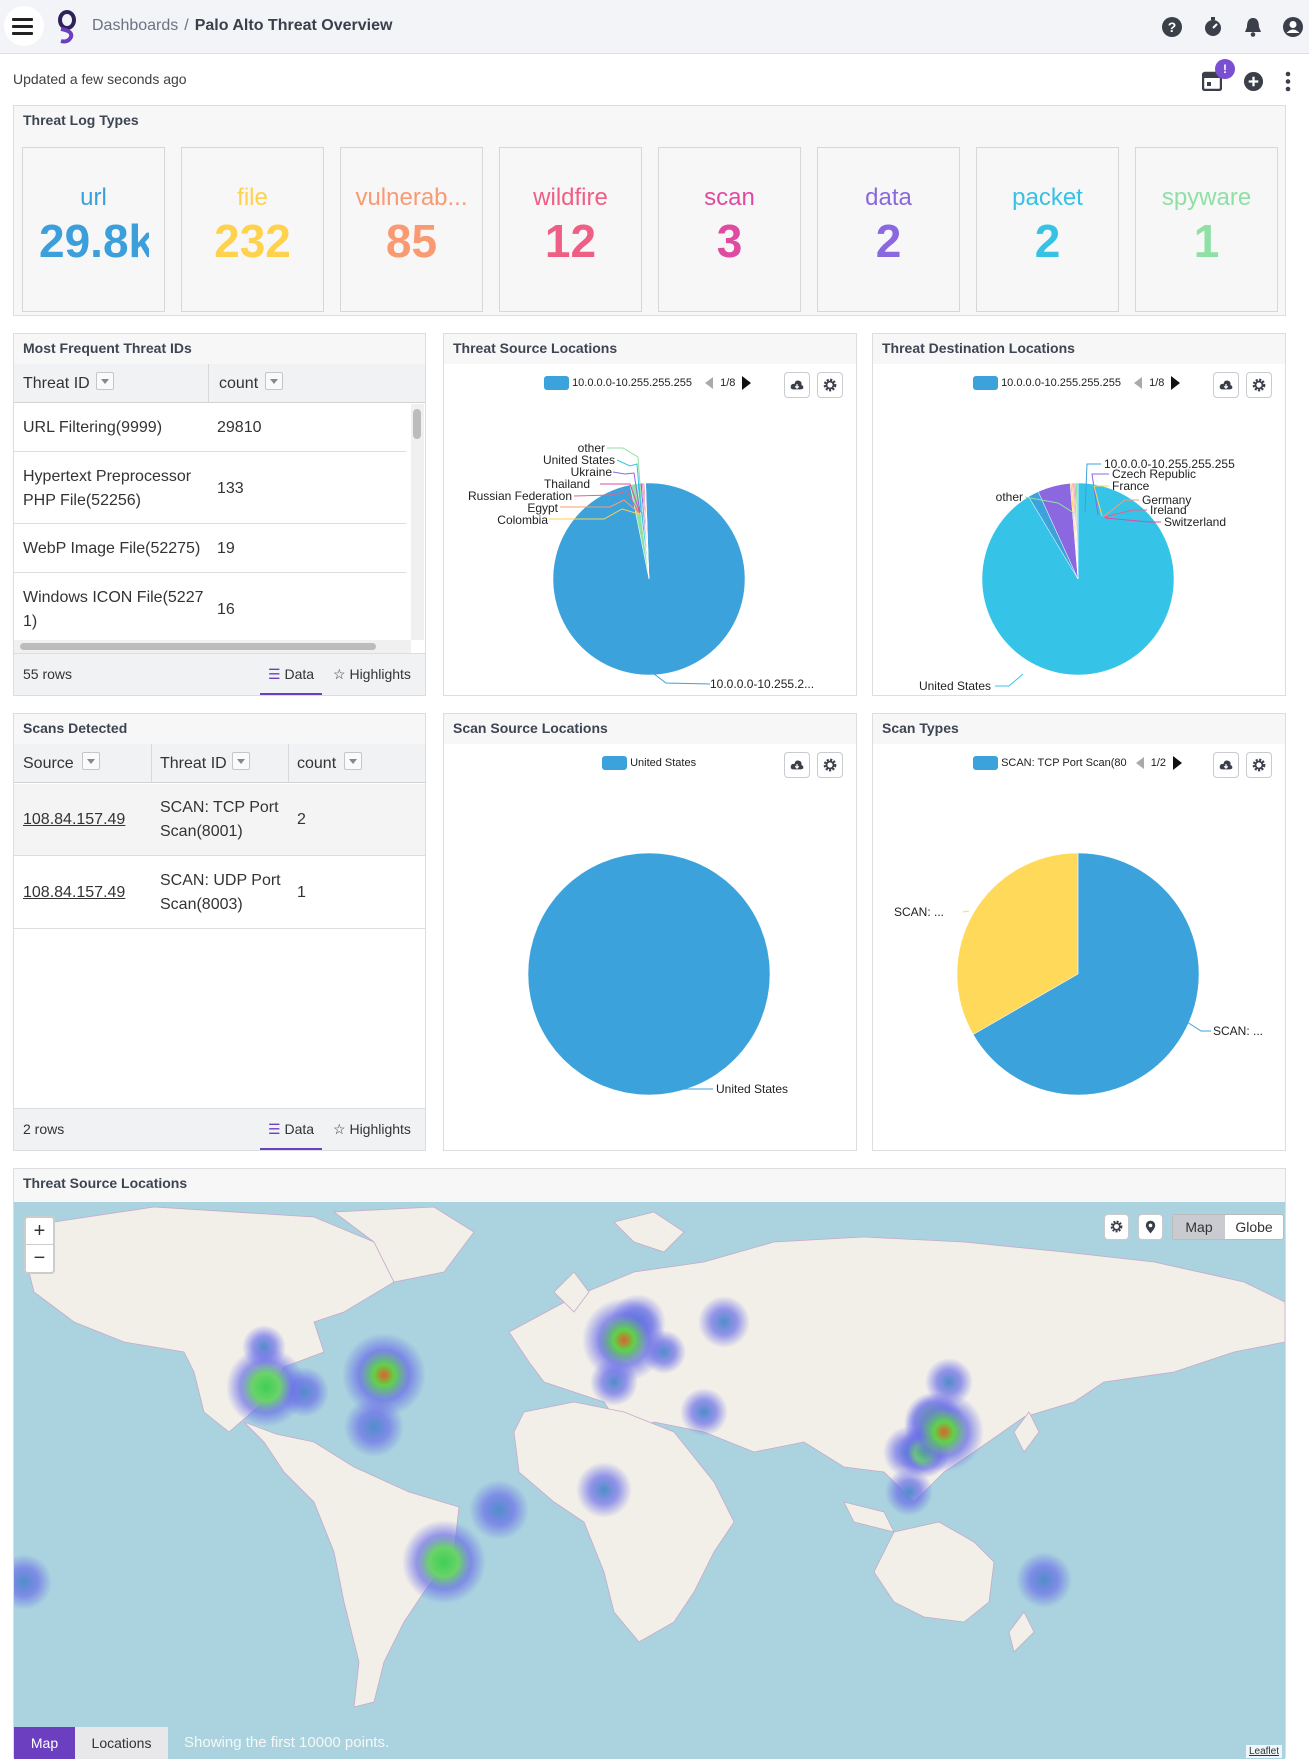  Describe the element at coordinates (24, 26) in the screenshot. I see `menu-icon` at that location.